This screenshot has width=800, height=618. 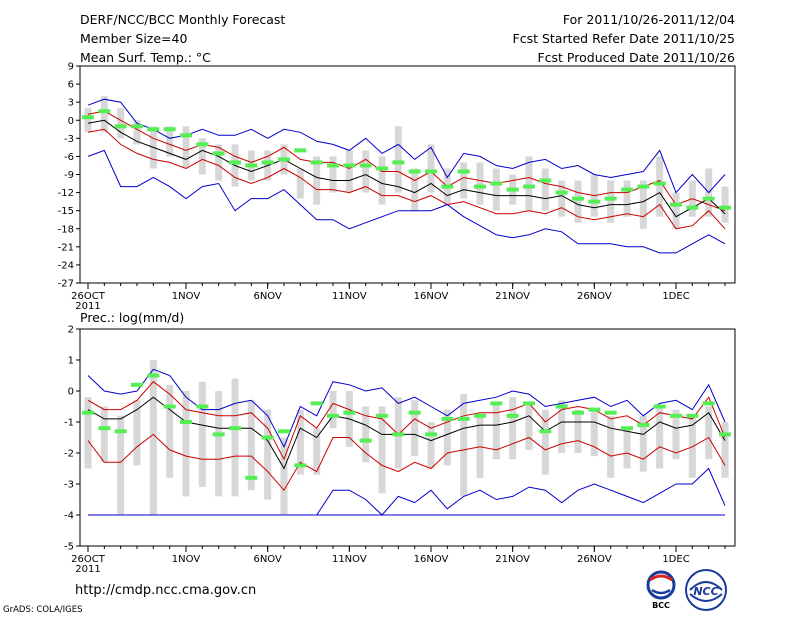 What do you see at coordinates (71, 67) in the screenshot?
I see `y-tick-label: 9` at bounding box center [71, 67].